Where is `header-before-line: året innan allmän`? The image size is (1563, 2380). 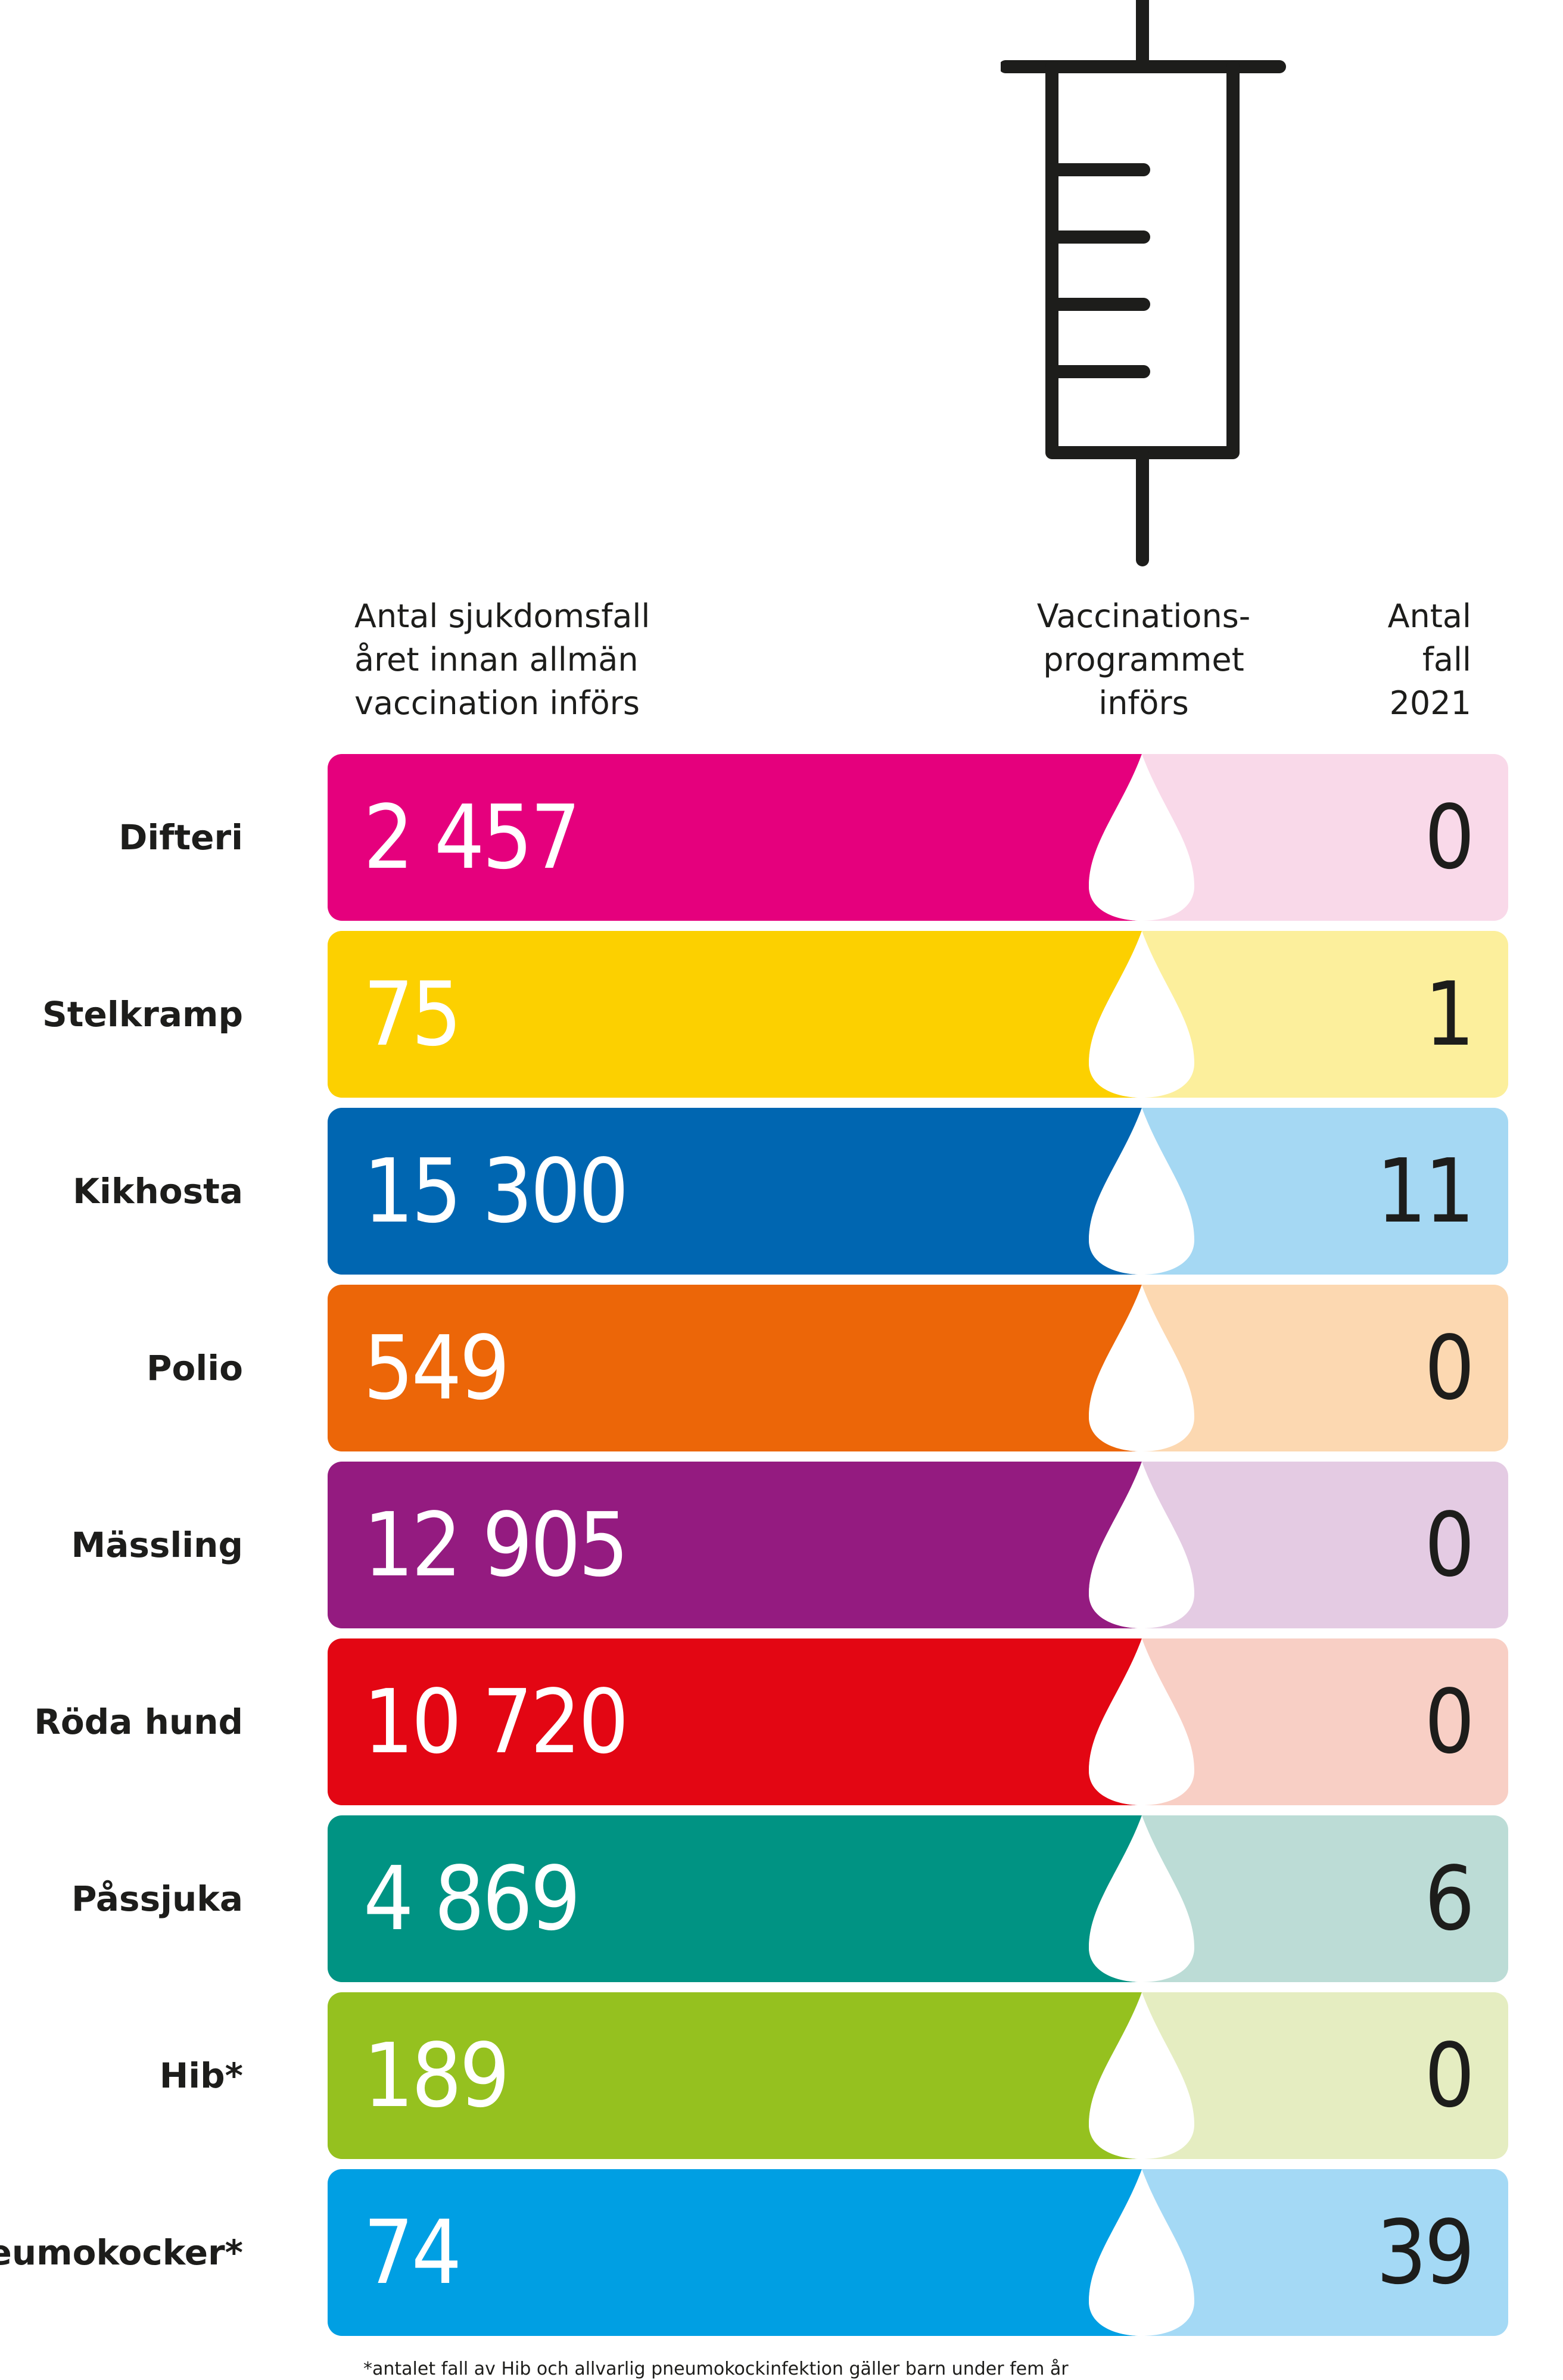 header-before-line: året innan allmän is located at coordinates (496, 660).